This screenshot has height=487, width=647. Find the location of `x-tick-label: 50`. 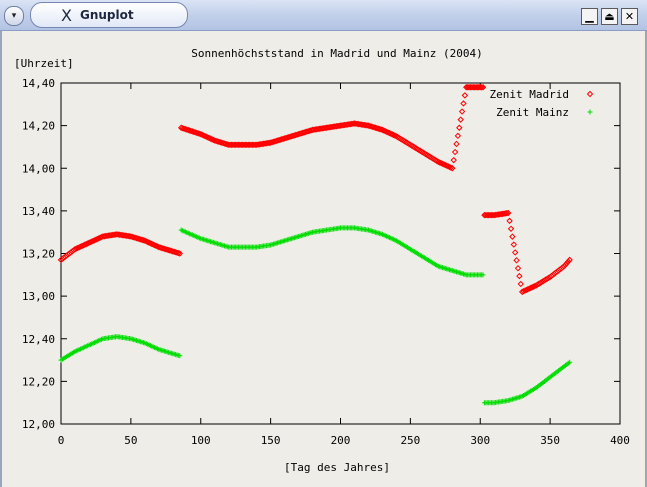

x-tick-label: 50 is located at coordinates (130, 440).